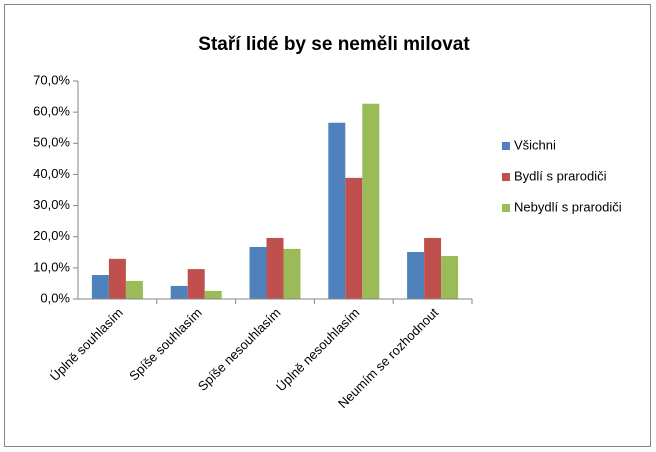 This screenshot has height=452, width=656. Describe the element at coordinates (334, 44) in the screenshot. I see `chart-title: Staří lidé by se neměli milovat` at that location.